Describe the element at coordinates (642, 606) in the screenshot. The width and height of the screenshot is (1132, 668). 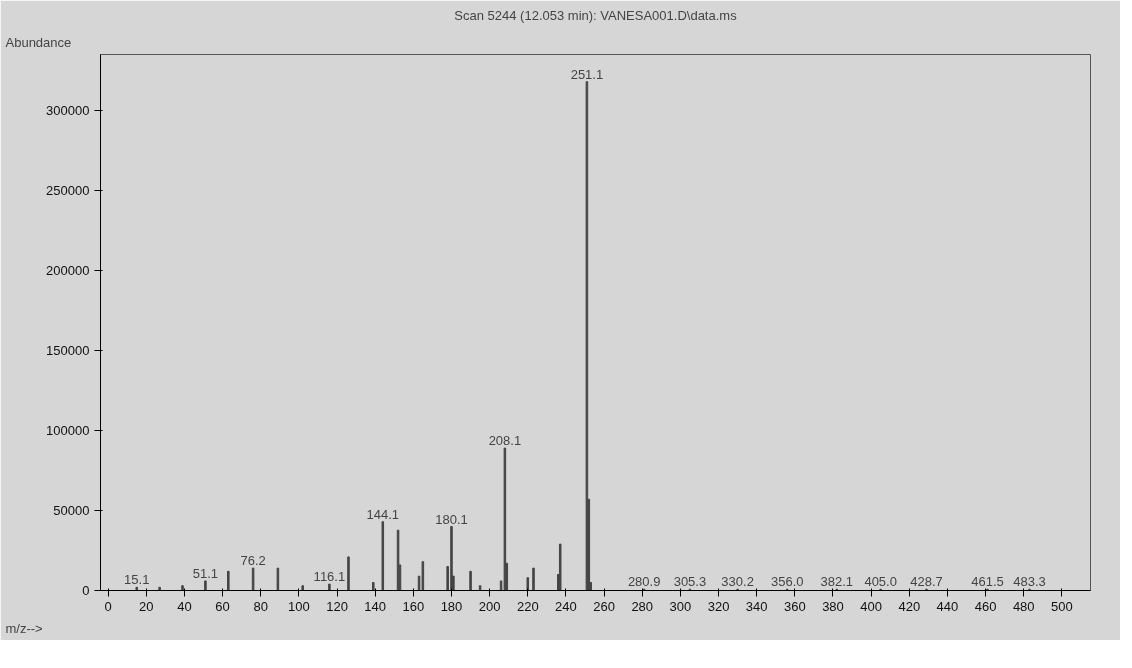
I see `x-tick-label: 280` at that location.